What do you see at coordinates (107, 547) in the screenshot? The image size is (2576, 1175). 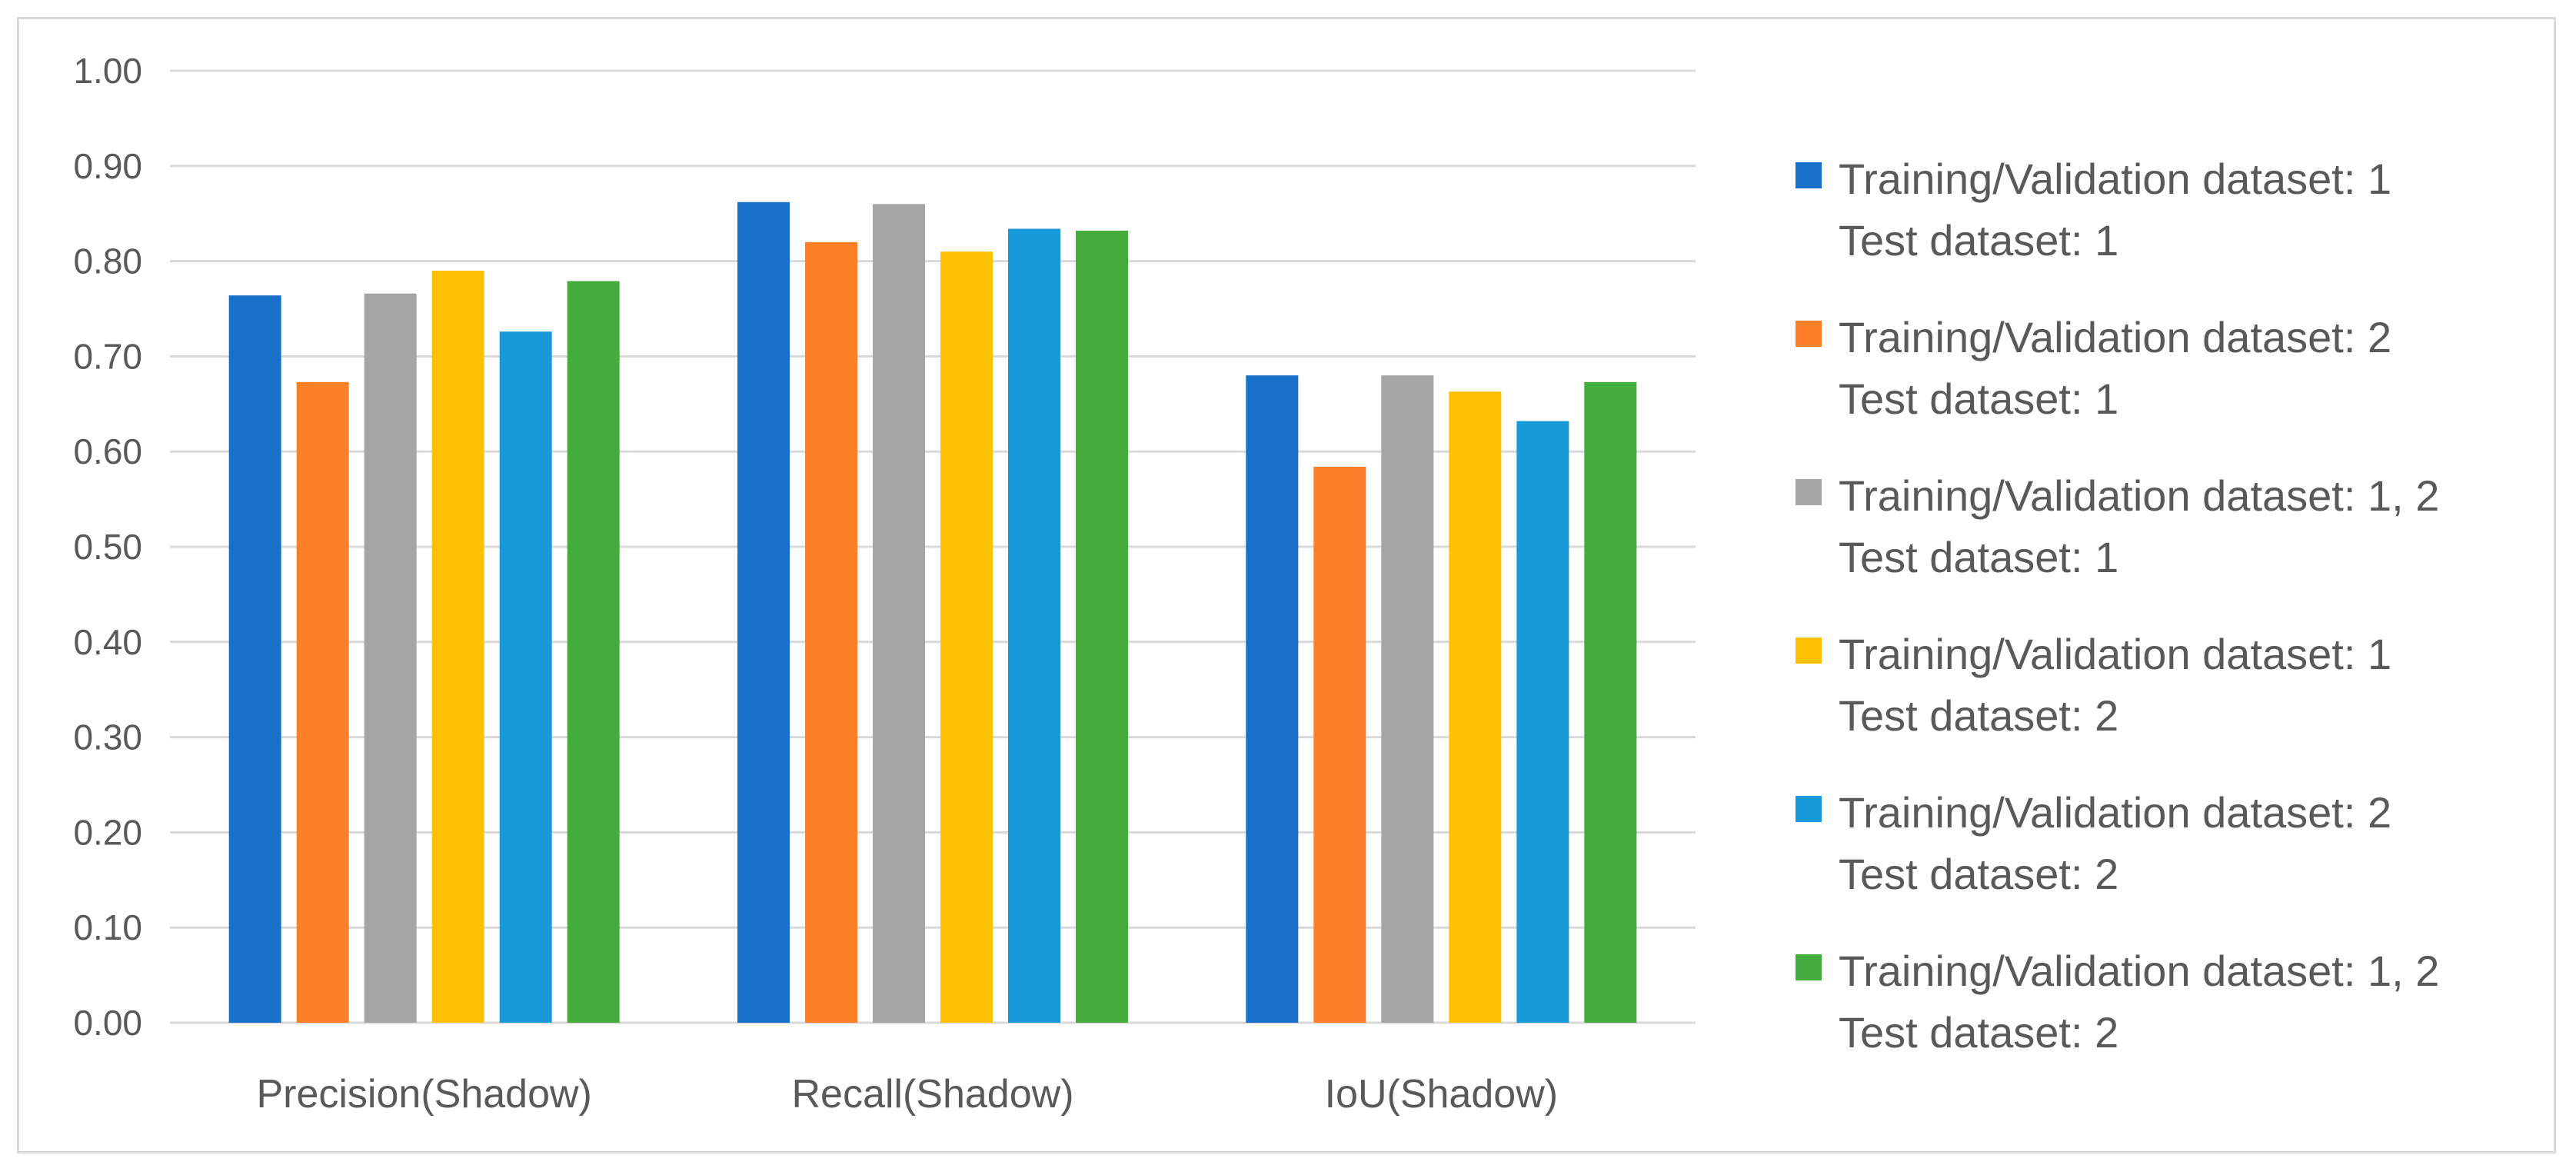 I see `y-tick-label: 0.50` at bounding box center [107, 547].